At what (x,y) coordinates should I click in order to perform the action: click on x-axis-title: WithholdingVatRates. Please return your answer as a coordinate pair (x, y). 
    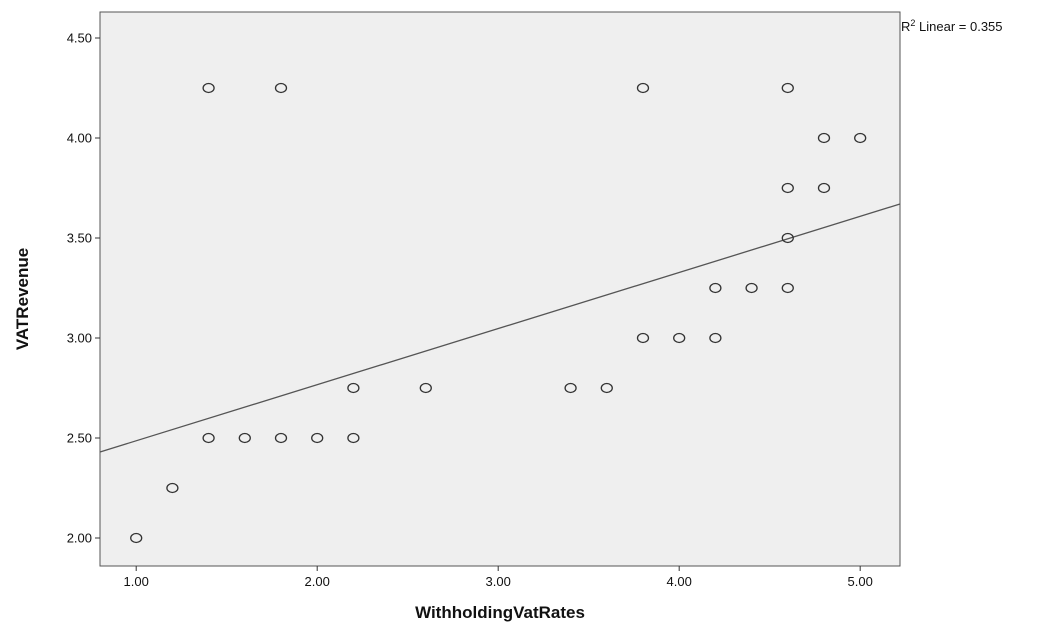
    Looking at the image, I should click on (500, 612).